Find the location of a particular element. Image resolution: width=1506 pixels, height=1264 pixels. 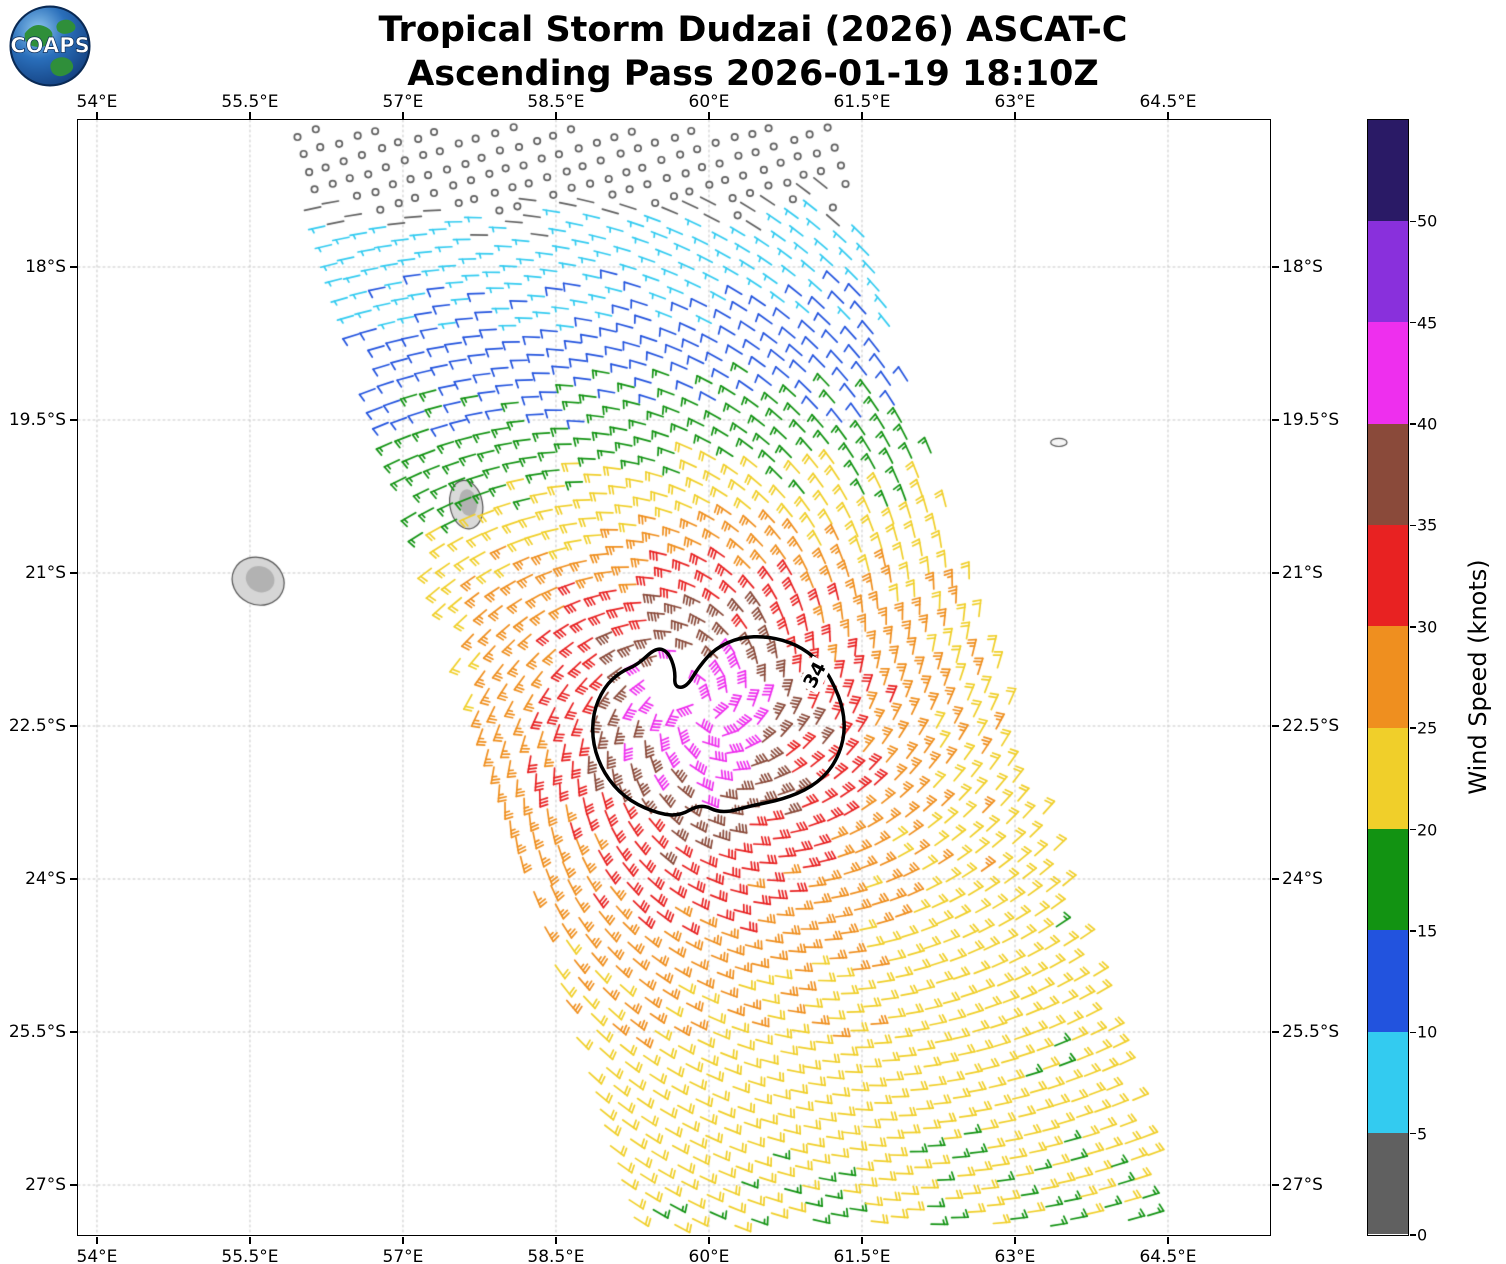

y-tick-label-left: 18°S is located at coordinates (45, 266).